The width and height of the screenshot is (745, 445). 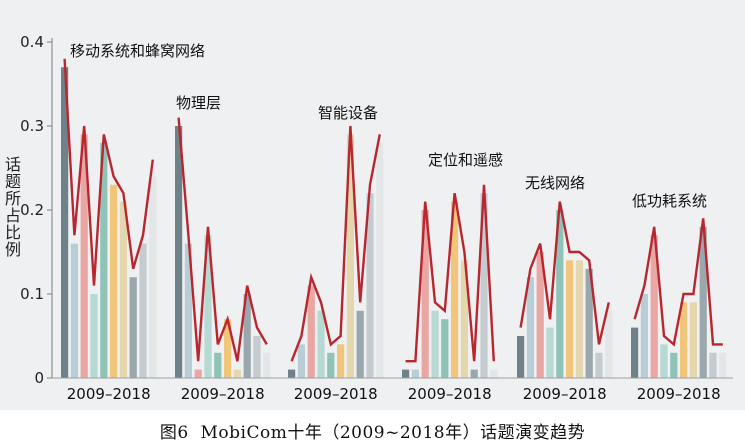 I want to click on group-label: 低功耗系统, so click(x=669, y=201).